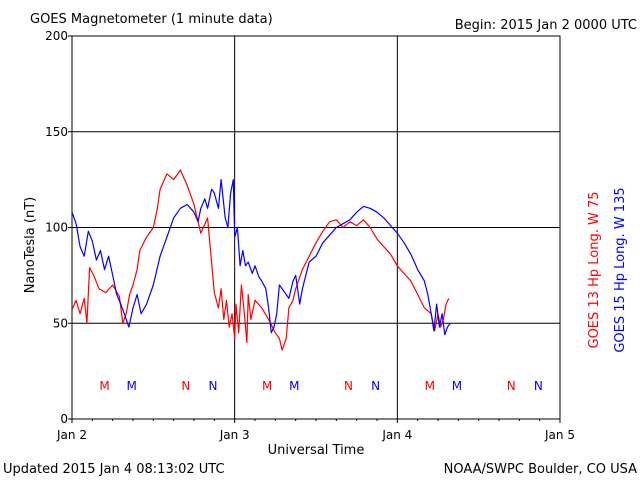  I want to click on chart-title: GOES Magnetometer (1 minute data), so click(151, 19).